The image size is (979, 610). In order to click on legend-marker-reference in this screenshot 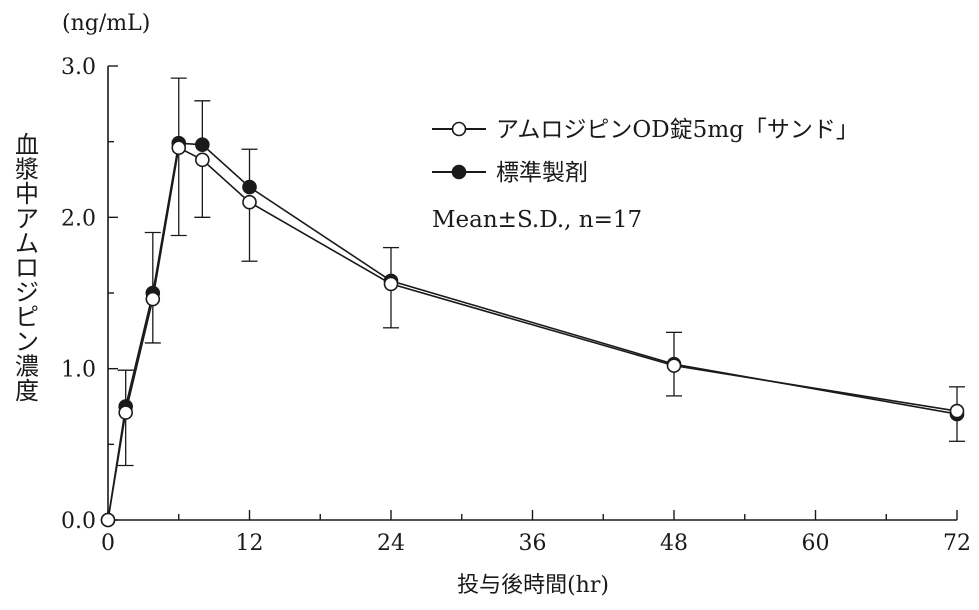, I will do `click(459, 172)`.